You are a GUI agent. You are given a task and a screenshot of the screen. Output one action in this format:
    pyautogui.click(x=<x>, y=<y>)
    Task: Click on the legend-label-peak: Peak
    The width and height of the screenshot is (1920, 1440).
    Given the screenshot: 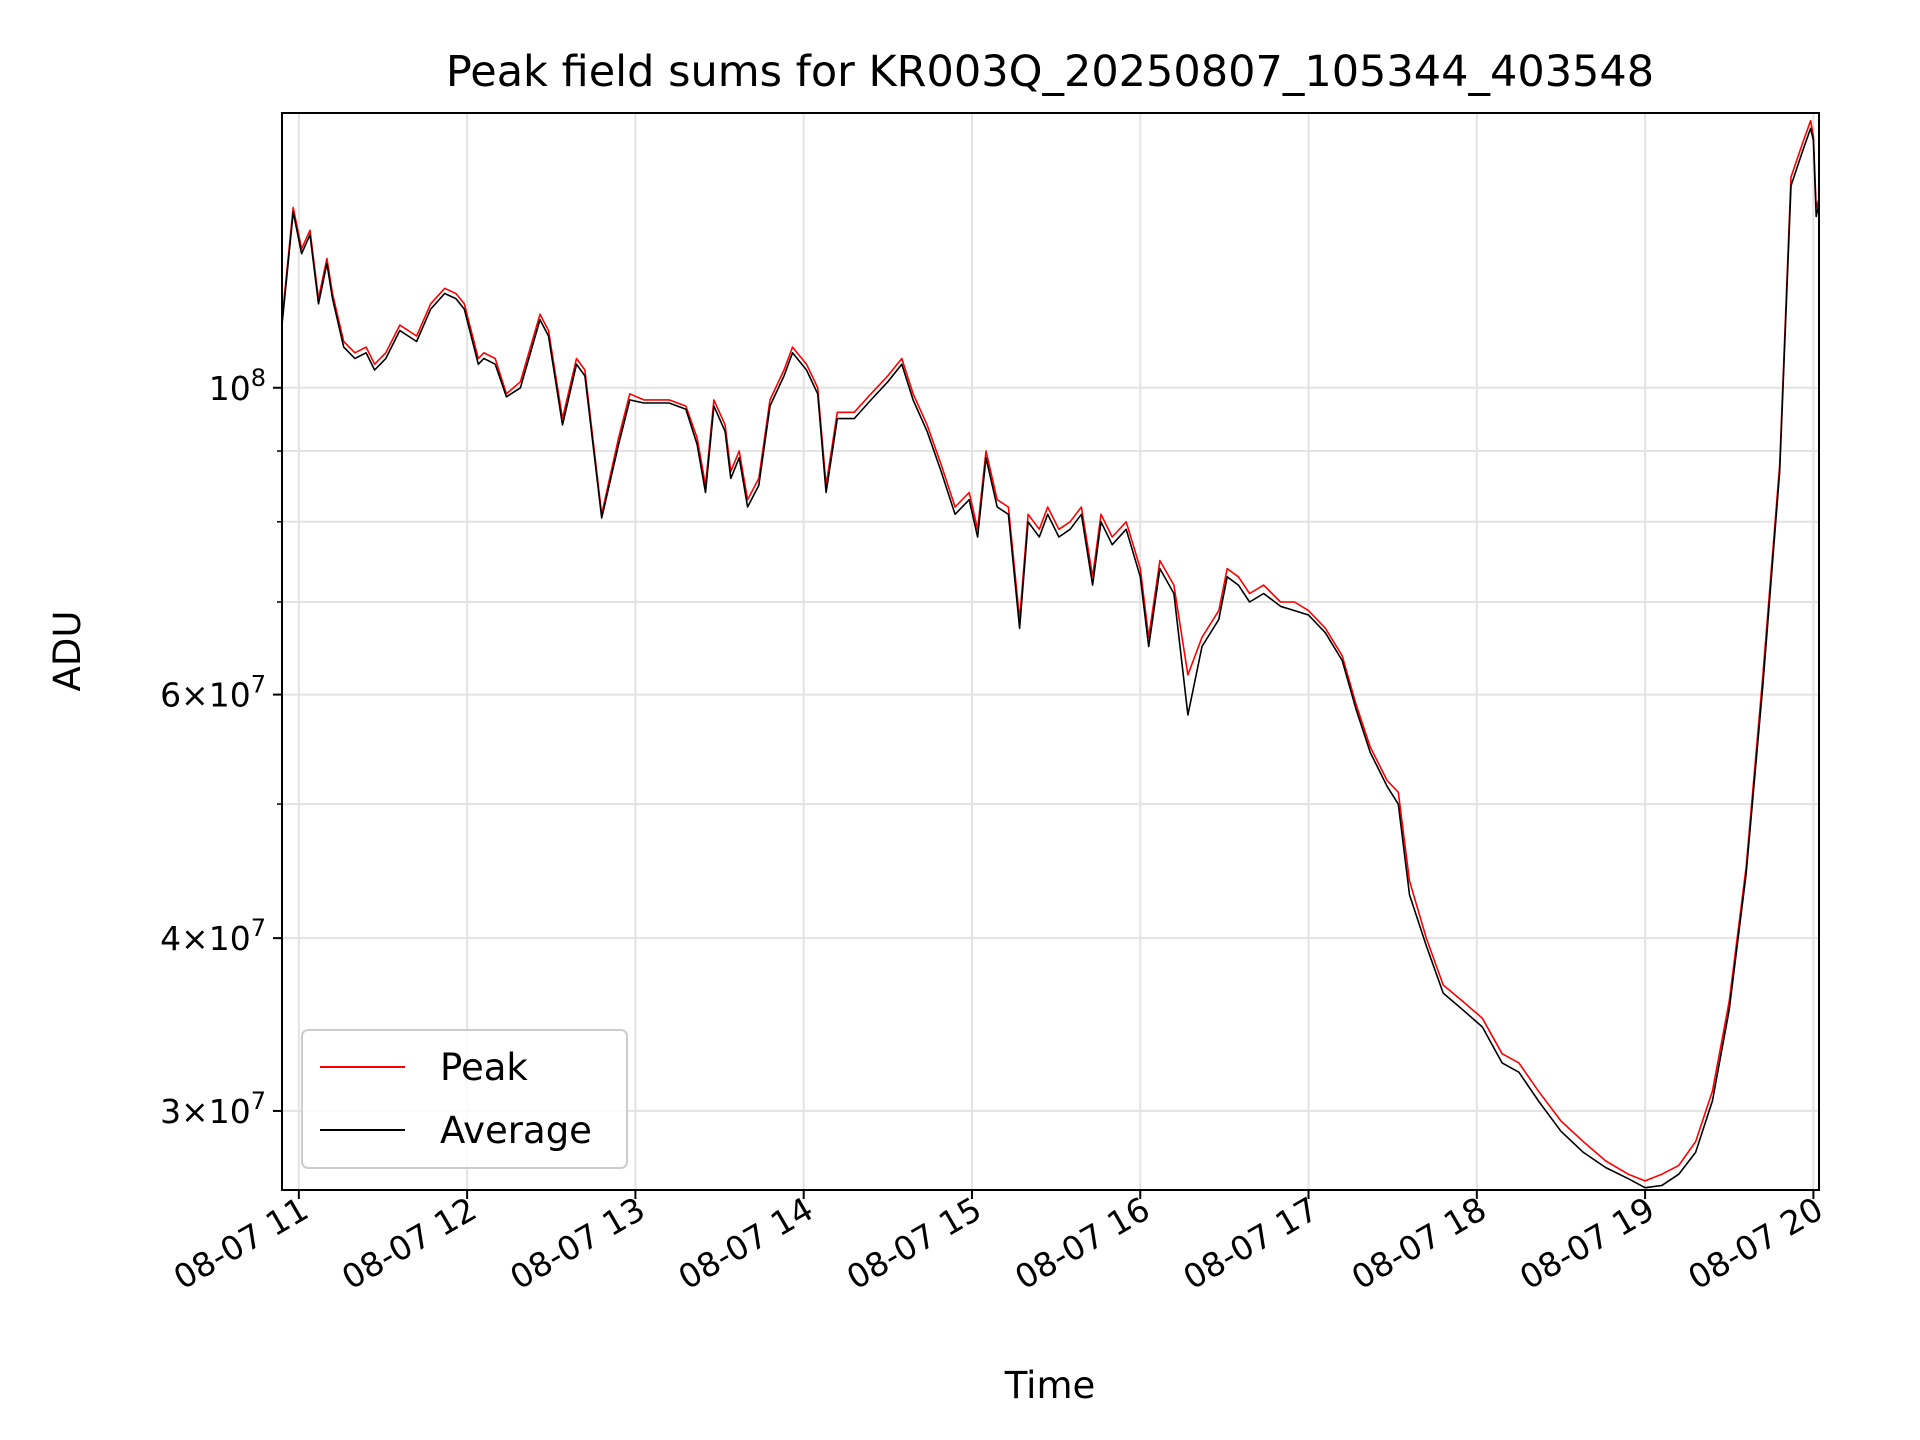 What is the action you would take?
    pyautogui.click(x=484, y=1067)
    